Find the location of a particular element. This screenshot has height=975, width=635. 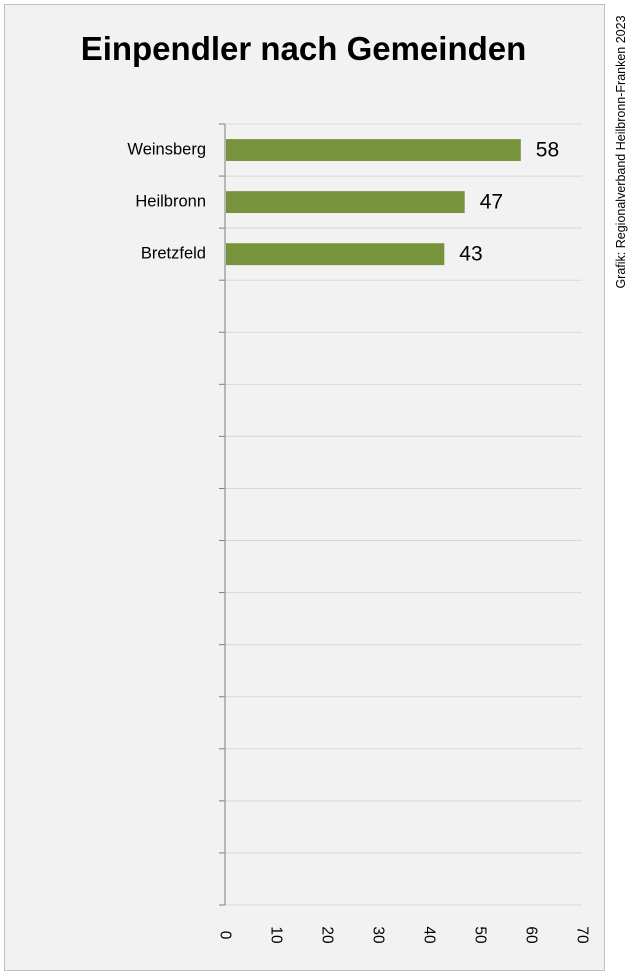

x-tick-label: 10 is located at coordinates (276, 935).